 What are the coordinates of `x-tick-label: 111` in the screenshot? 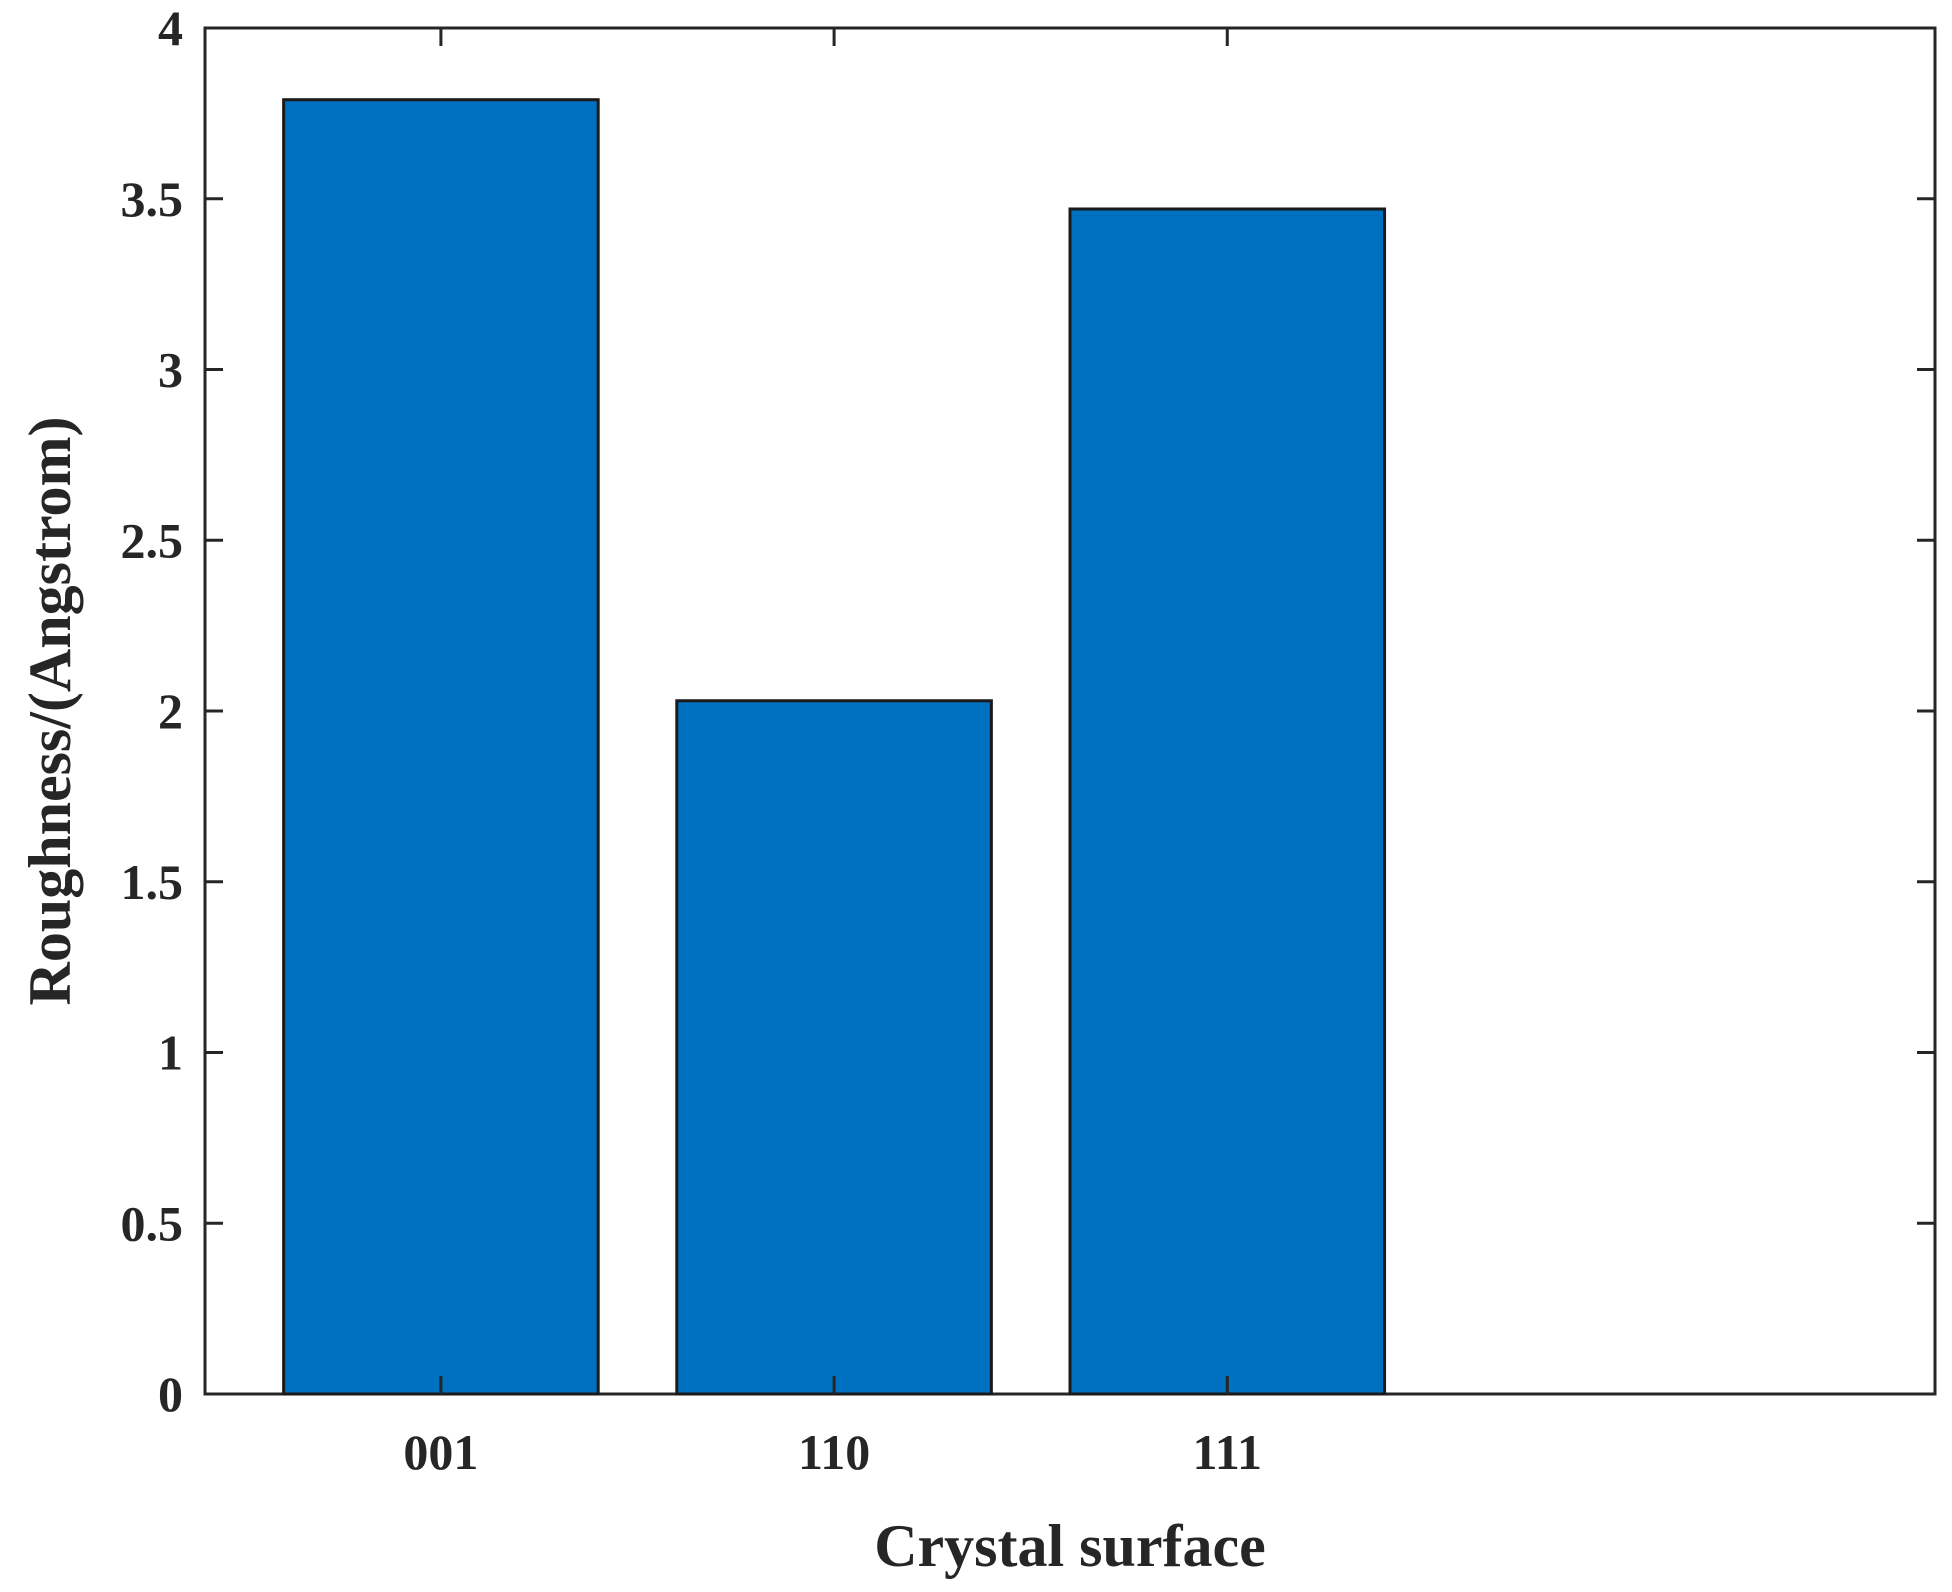 It's located at (1227, 1452).